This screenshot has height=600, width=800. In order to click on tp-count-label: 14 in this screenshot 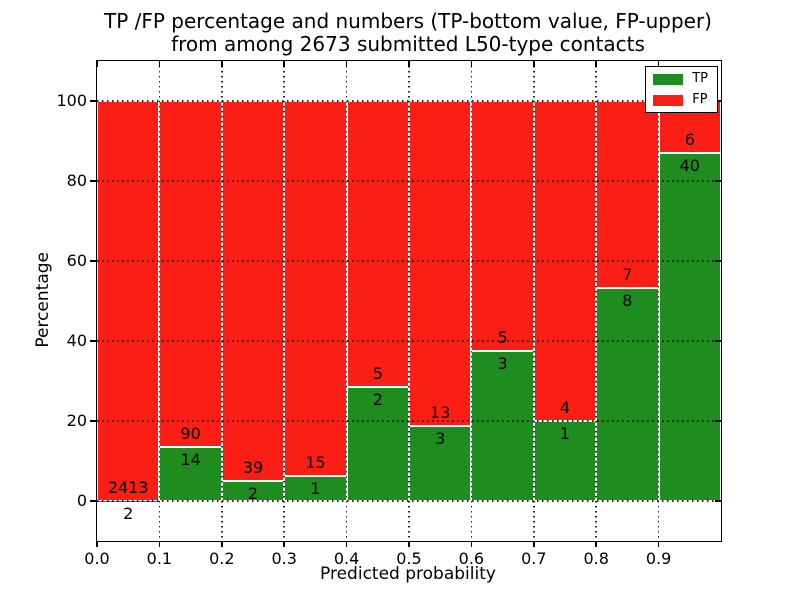, I will do `click(190, 460)`.